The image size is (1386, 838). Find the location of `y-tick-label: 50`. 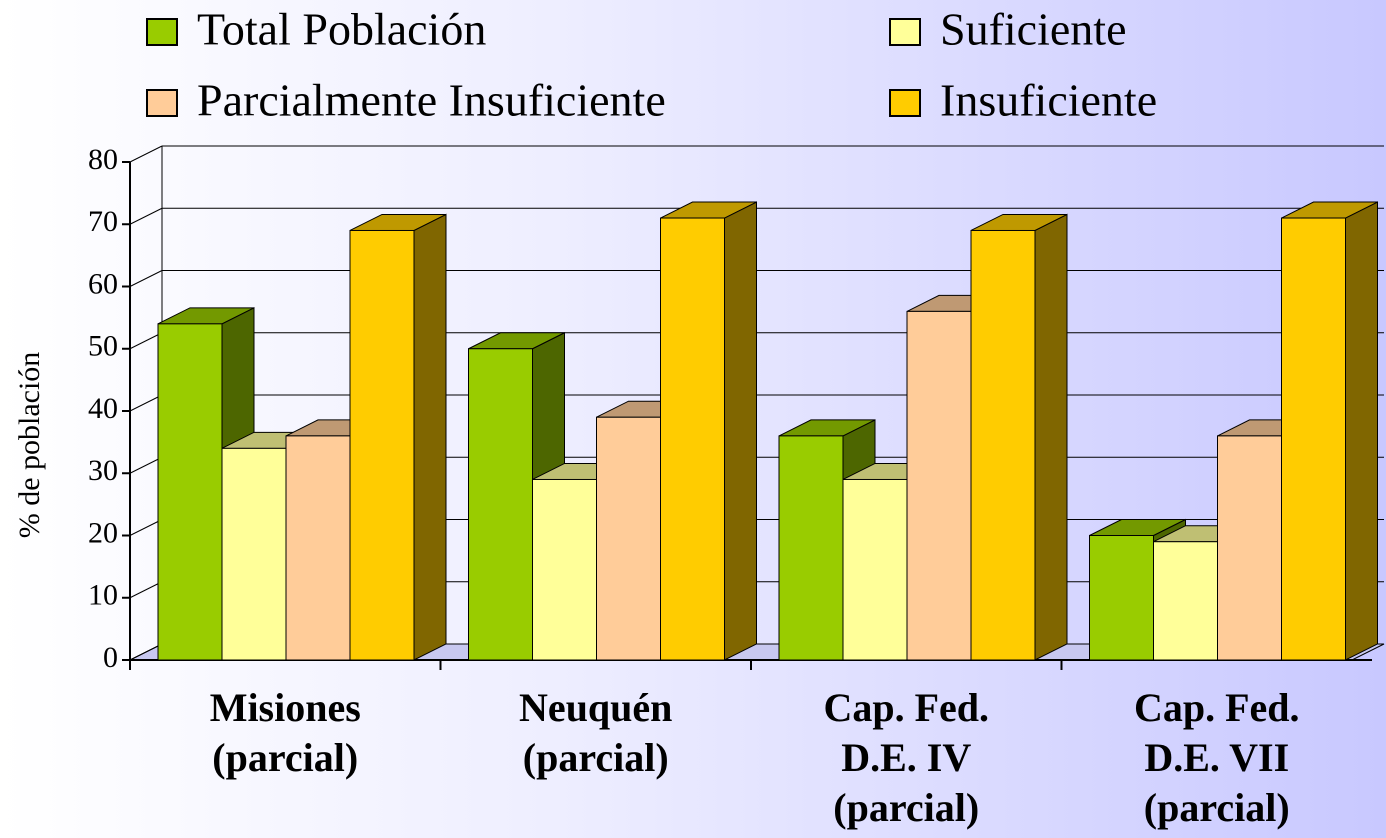

y-tick-label: 50 is located at coordinates (103, 346).